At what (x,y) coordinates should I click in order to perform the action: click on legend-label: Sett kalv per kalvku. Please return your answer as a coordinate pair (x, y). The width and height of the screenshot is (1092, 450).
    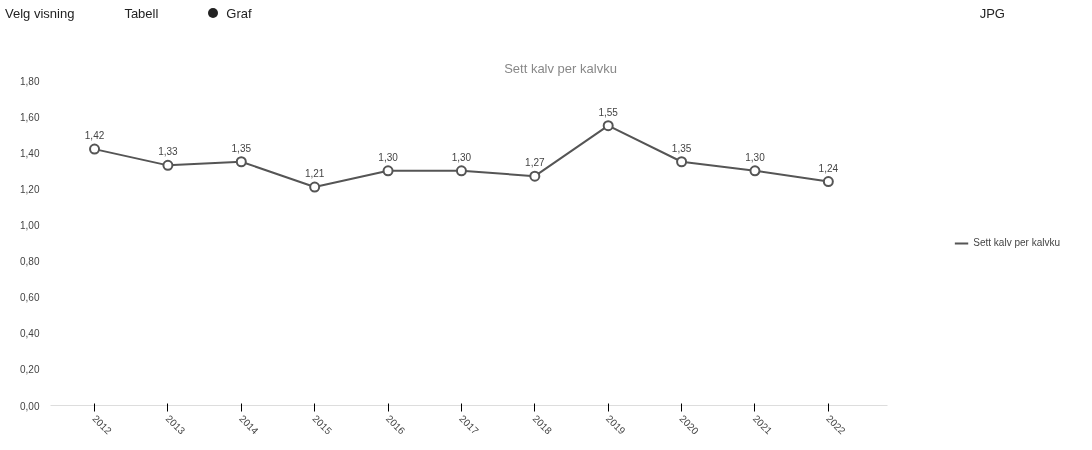
    Looking at the image, I should click on (1016, 242).